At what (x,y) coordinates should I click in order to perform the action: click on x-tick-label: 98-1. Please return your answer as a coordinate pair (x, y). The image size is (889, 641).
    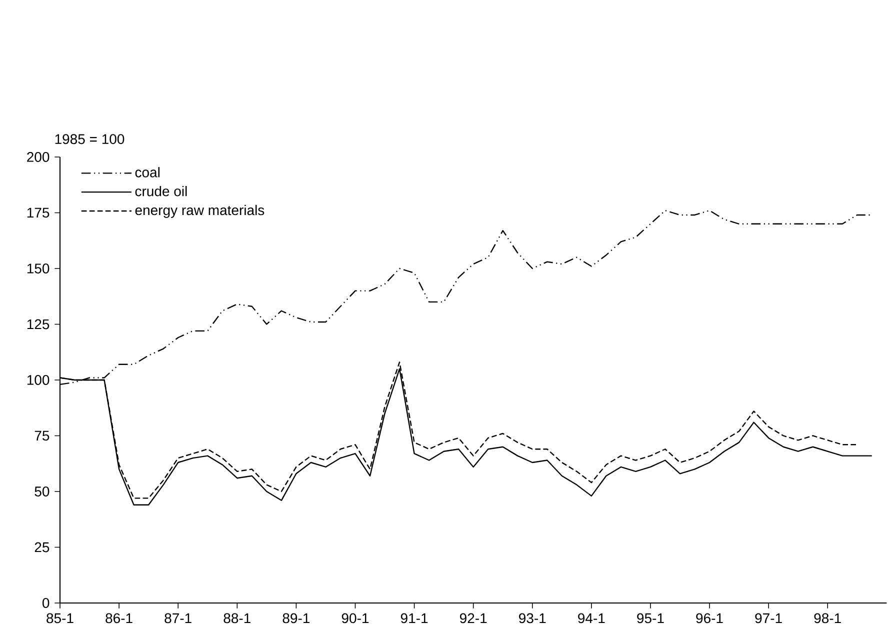
    Looking at the image, I should click on (827, 618).